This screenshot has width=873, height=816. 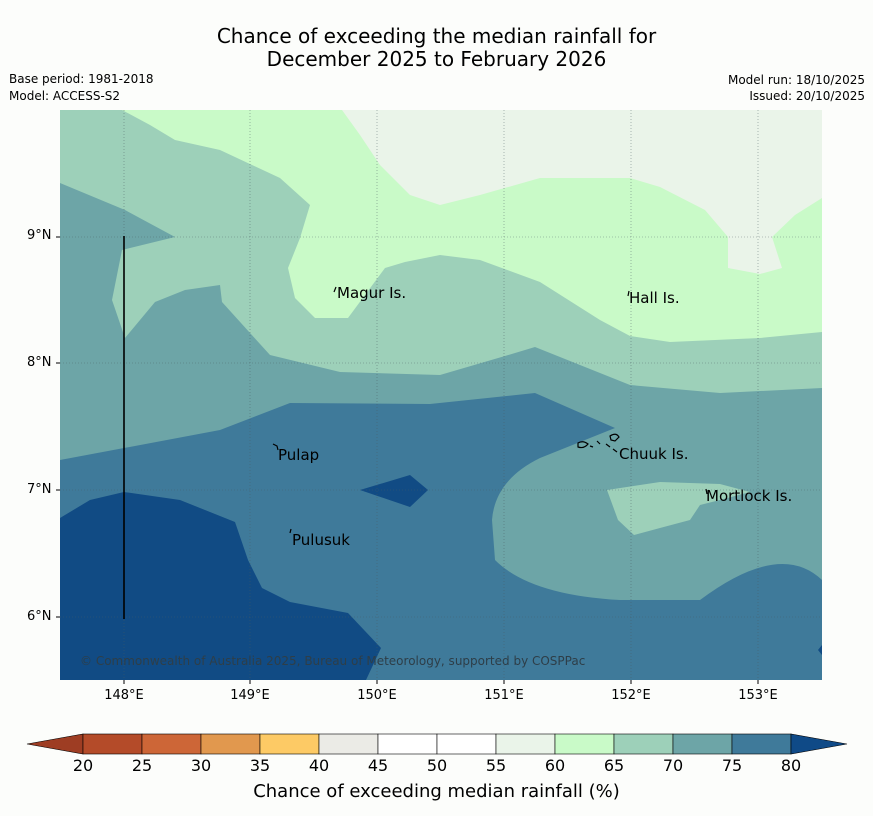 I want to click on colorbar-tick-label: 60, so click(x=555, y=765).